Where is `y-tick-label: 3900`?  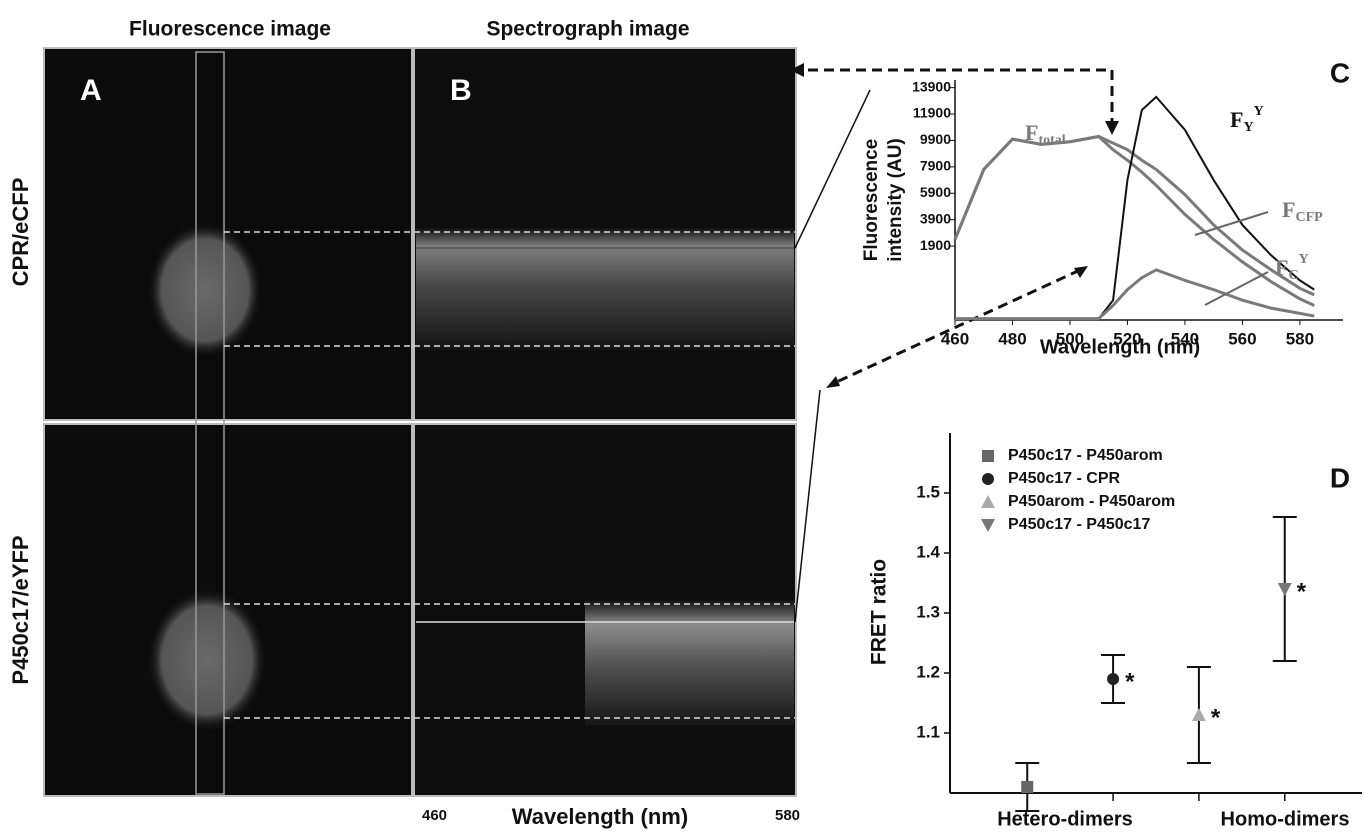 y-tick-label: 3900 is located at coordinates (935, 218).